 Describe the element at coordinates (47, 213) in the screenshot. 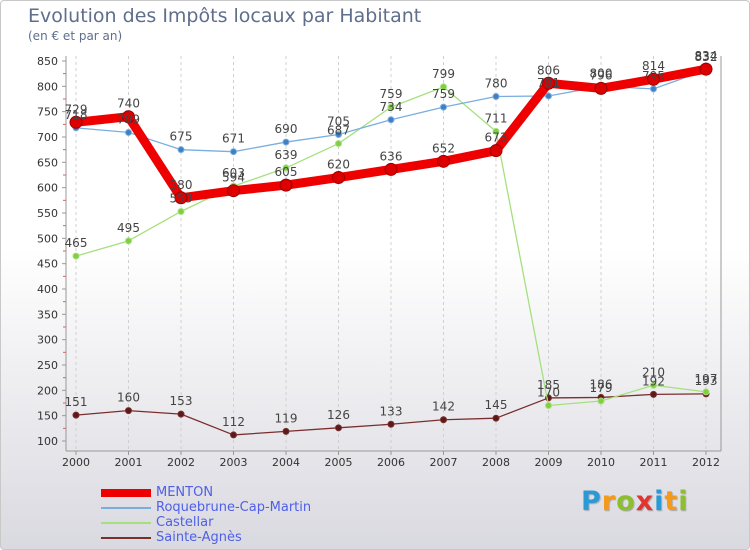

I see `y-tick-label: 550` at that location.